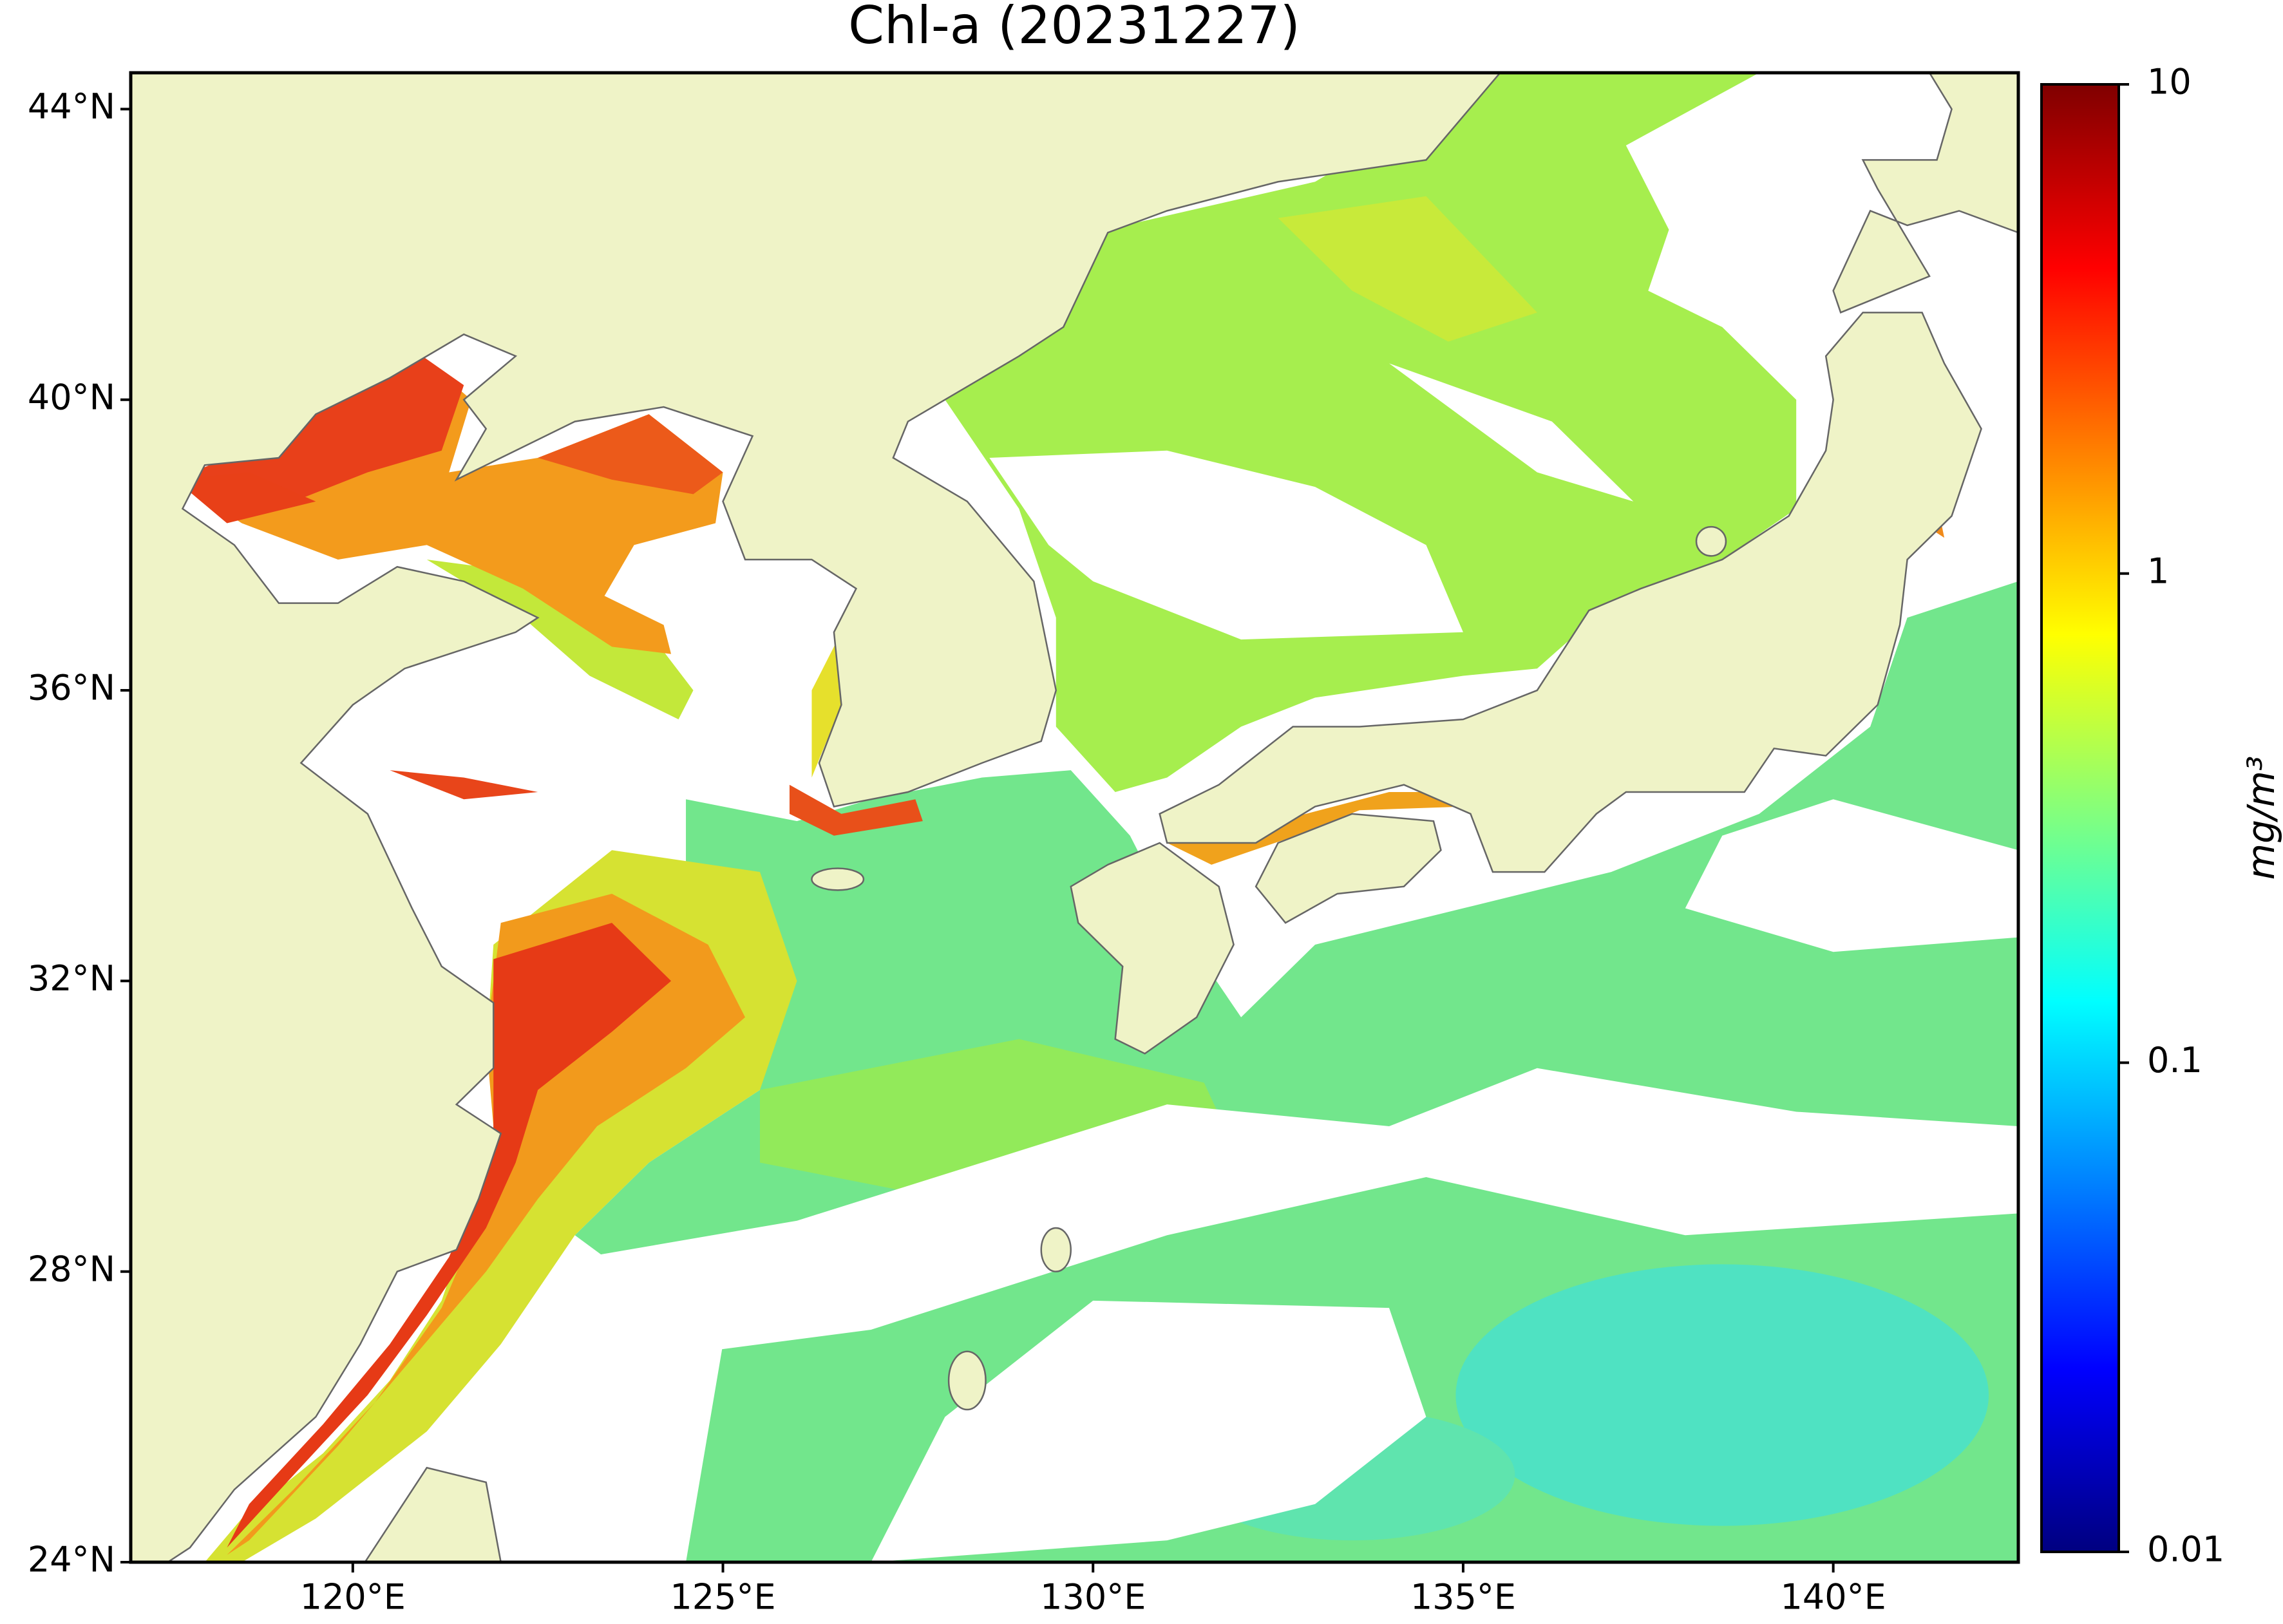 Image resolution: width=2283 pixels, height=1624 pixels. I want to click on x-tick-label: 125°E, so click(722, 1598).